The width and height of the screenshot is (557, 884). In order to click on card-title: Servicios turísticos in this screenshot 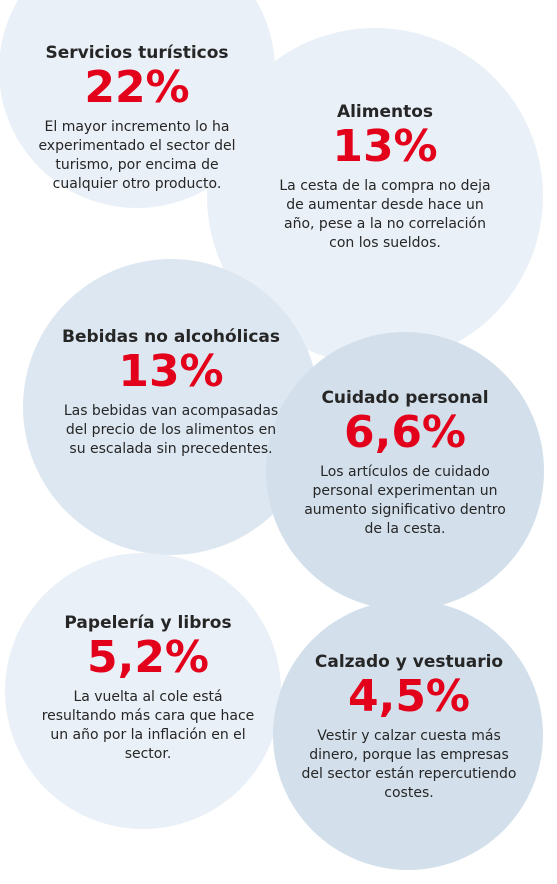, I will do `click(137, 53)`.